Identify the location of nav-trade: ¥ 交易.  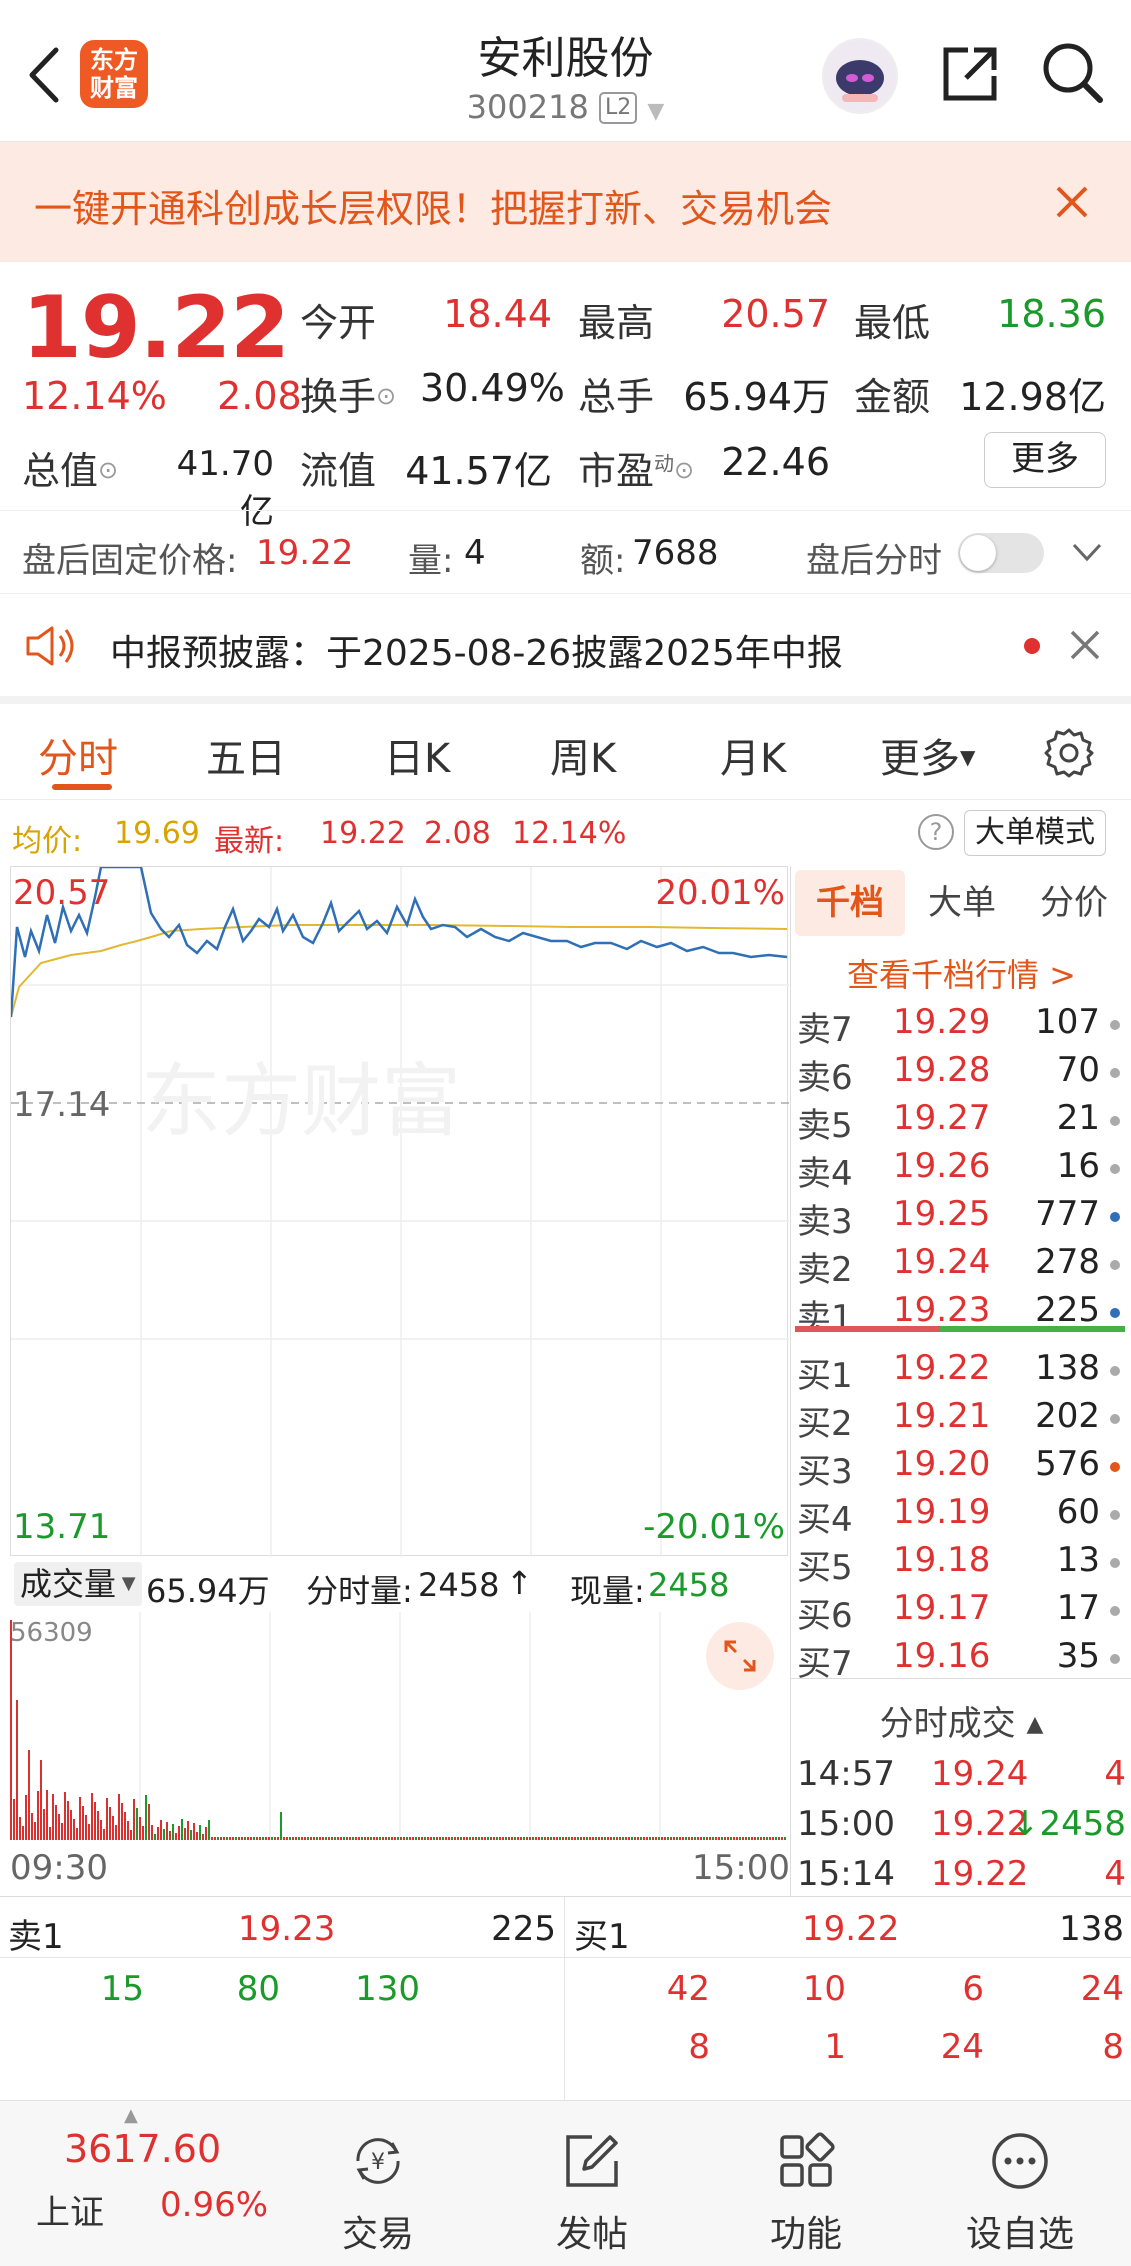
(378, 2183).